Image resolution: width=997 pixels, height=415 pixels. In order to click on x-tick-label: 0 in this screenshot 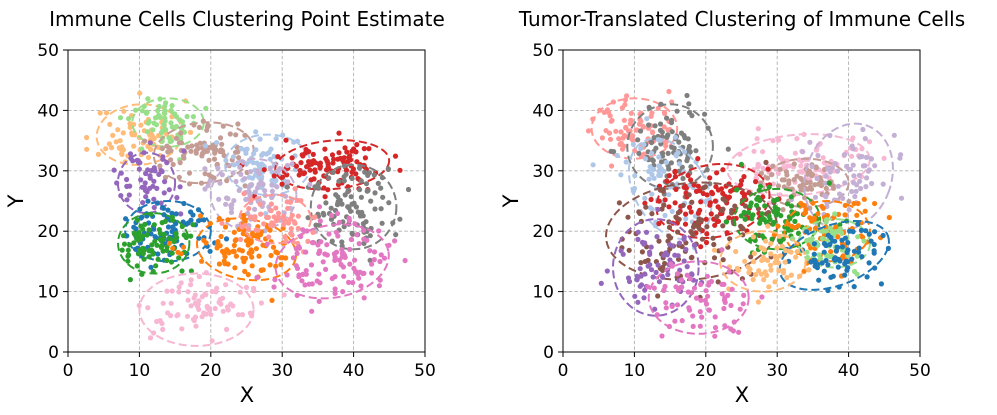, I will do `click(563, 371)`.